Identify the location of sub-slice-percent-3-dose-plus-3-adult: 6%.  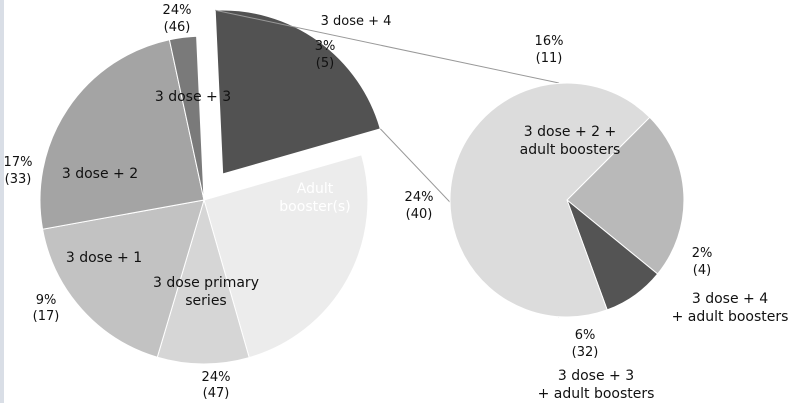
(585, 335).